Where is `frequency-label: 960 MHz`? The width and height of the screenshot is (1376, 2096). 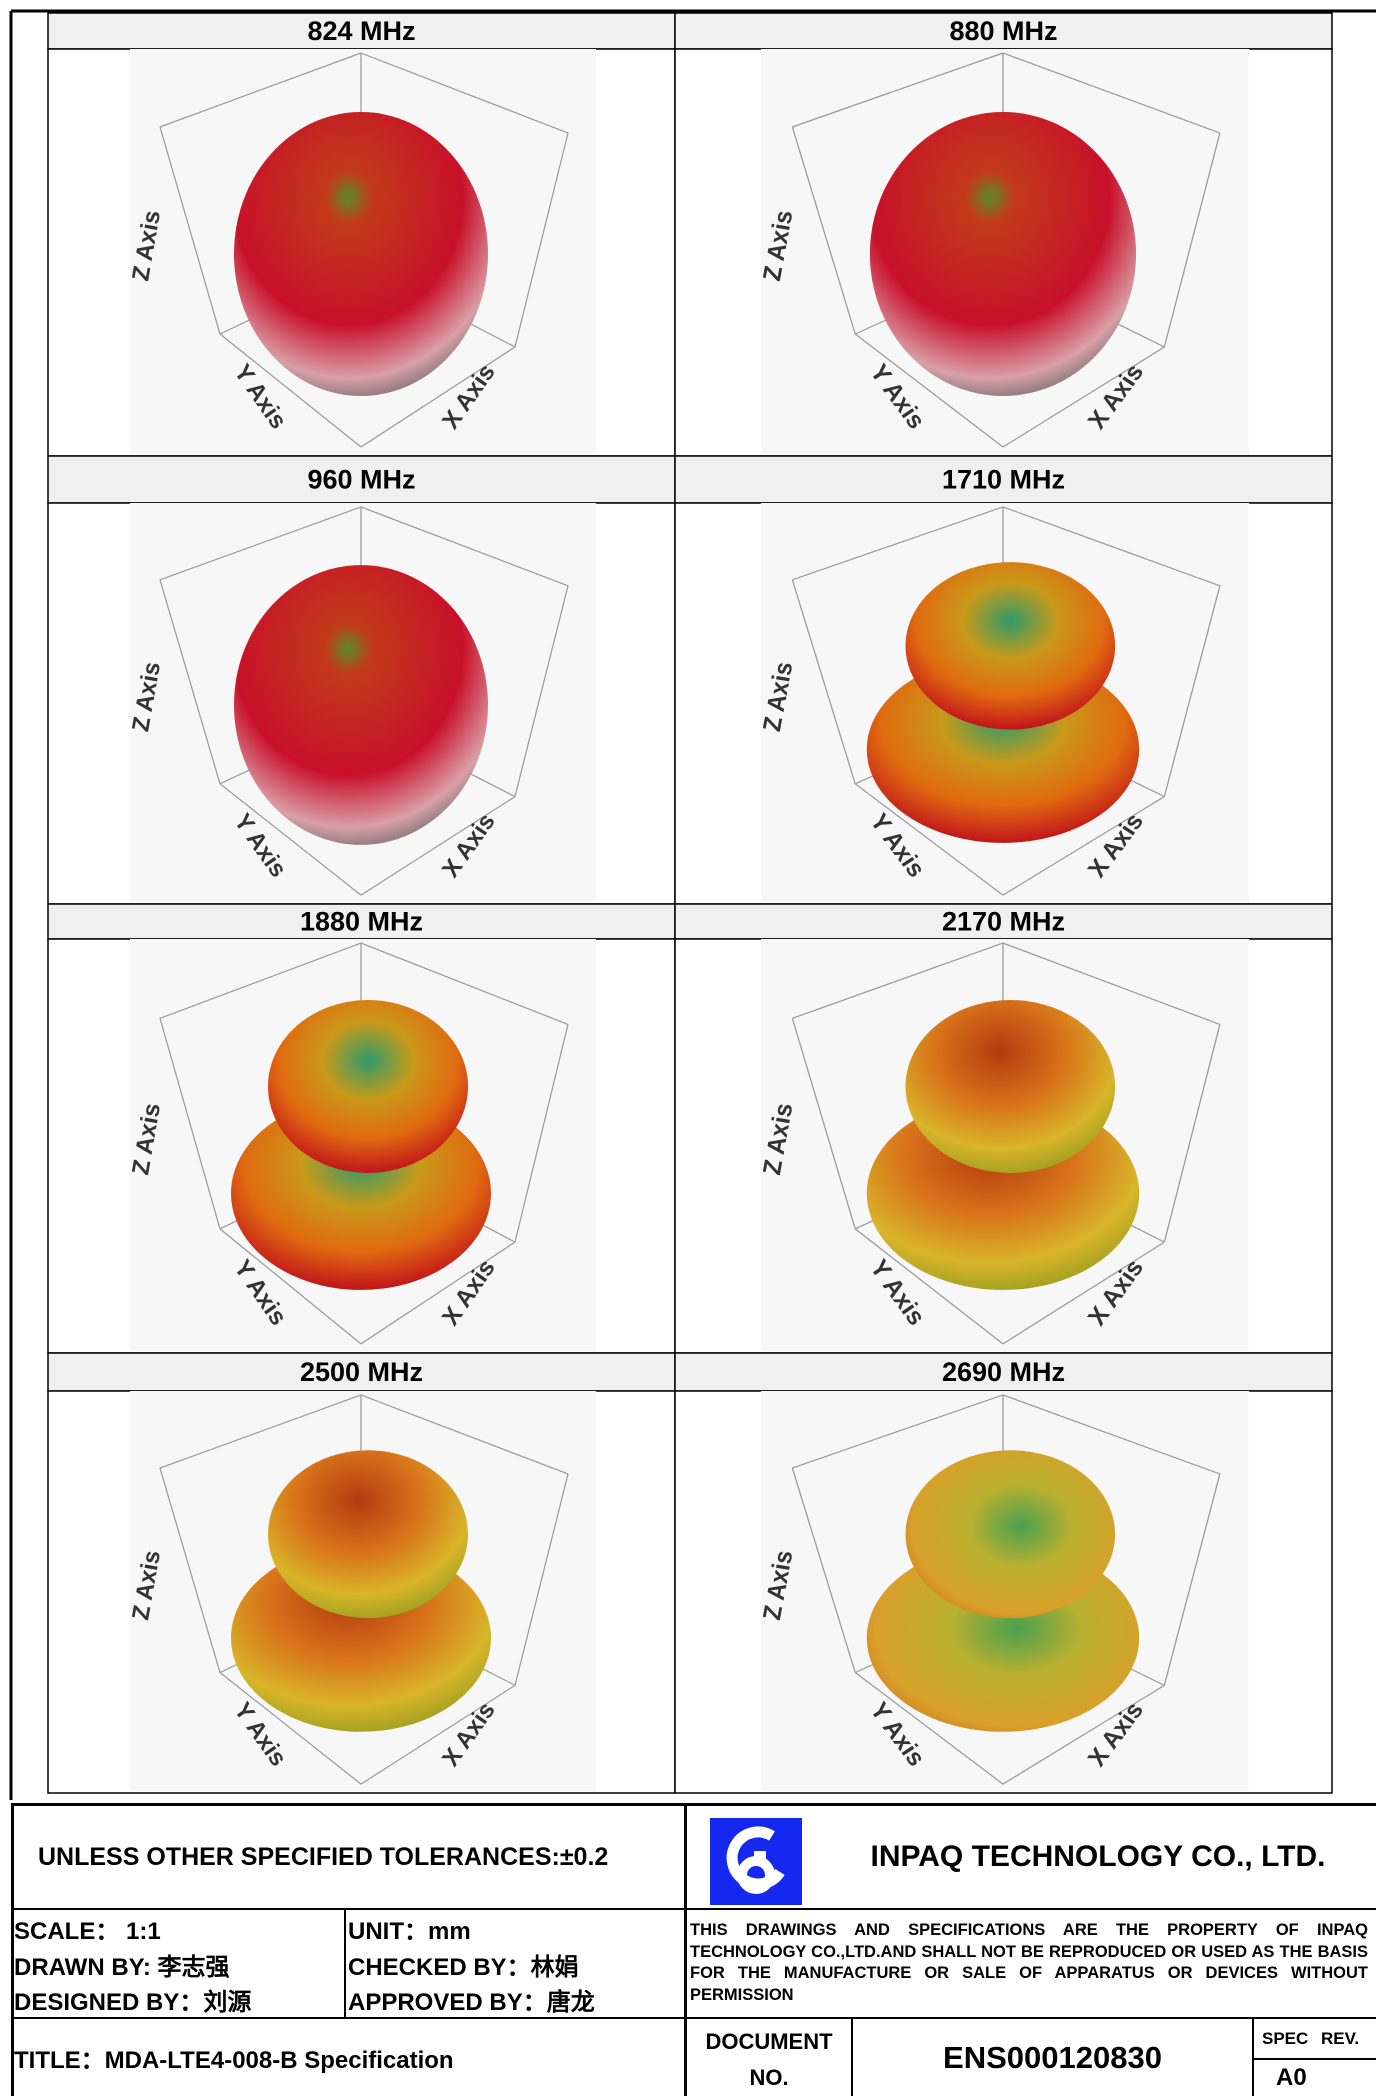 frequency-label: 960 MHz is located at coordinates (361, 480).